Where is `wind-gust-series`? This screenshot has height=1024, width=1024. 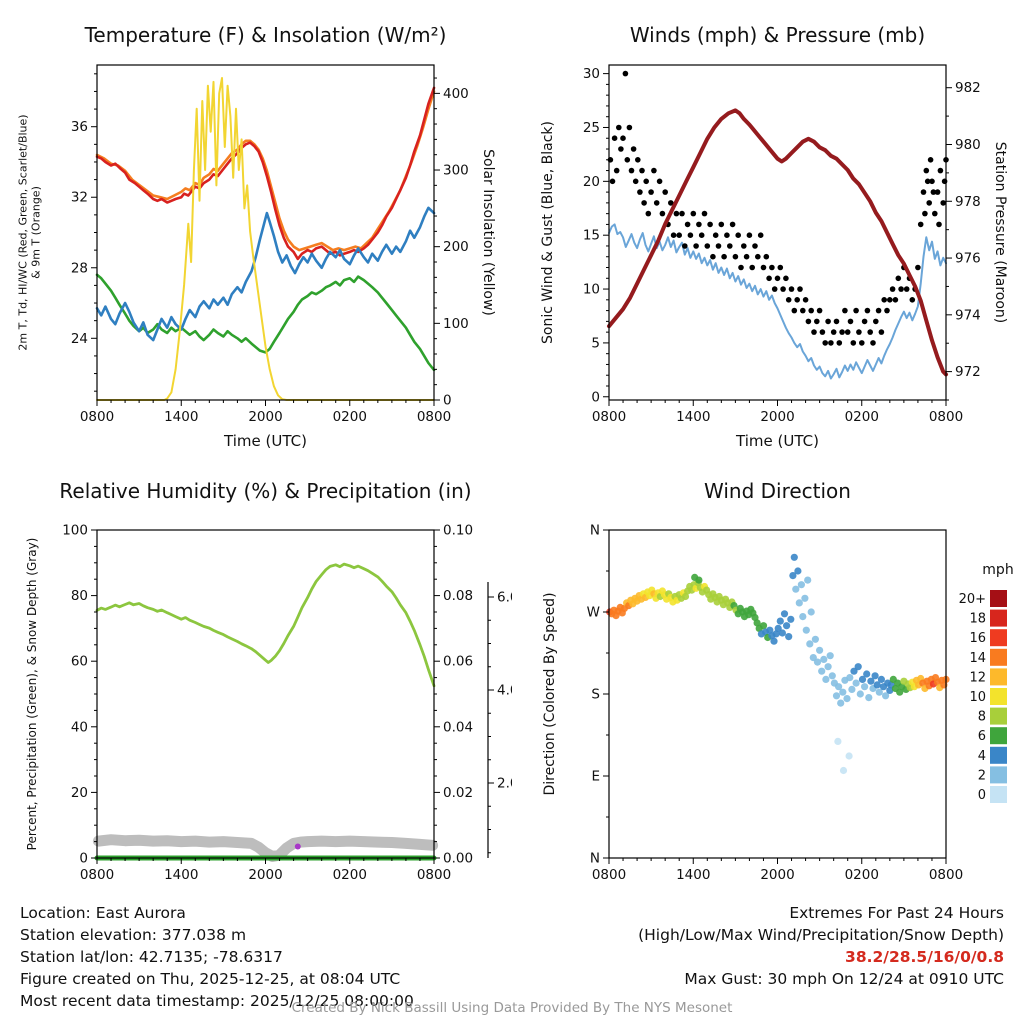
wind-gust-series is located at coordinates (778, 208).